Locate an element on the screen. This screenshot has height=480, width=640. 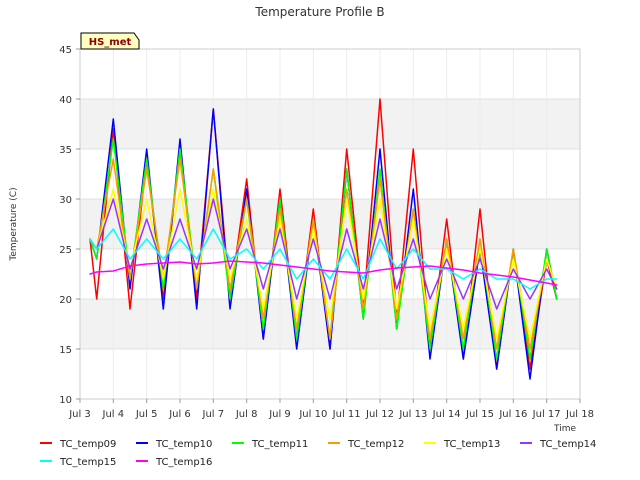
legend-item: TC_temp09 is located at coordinates (78, 444).